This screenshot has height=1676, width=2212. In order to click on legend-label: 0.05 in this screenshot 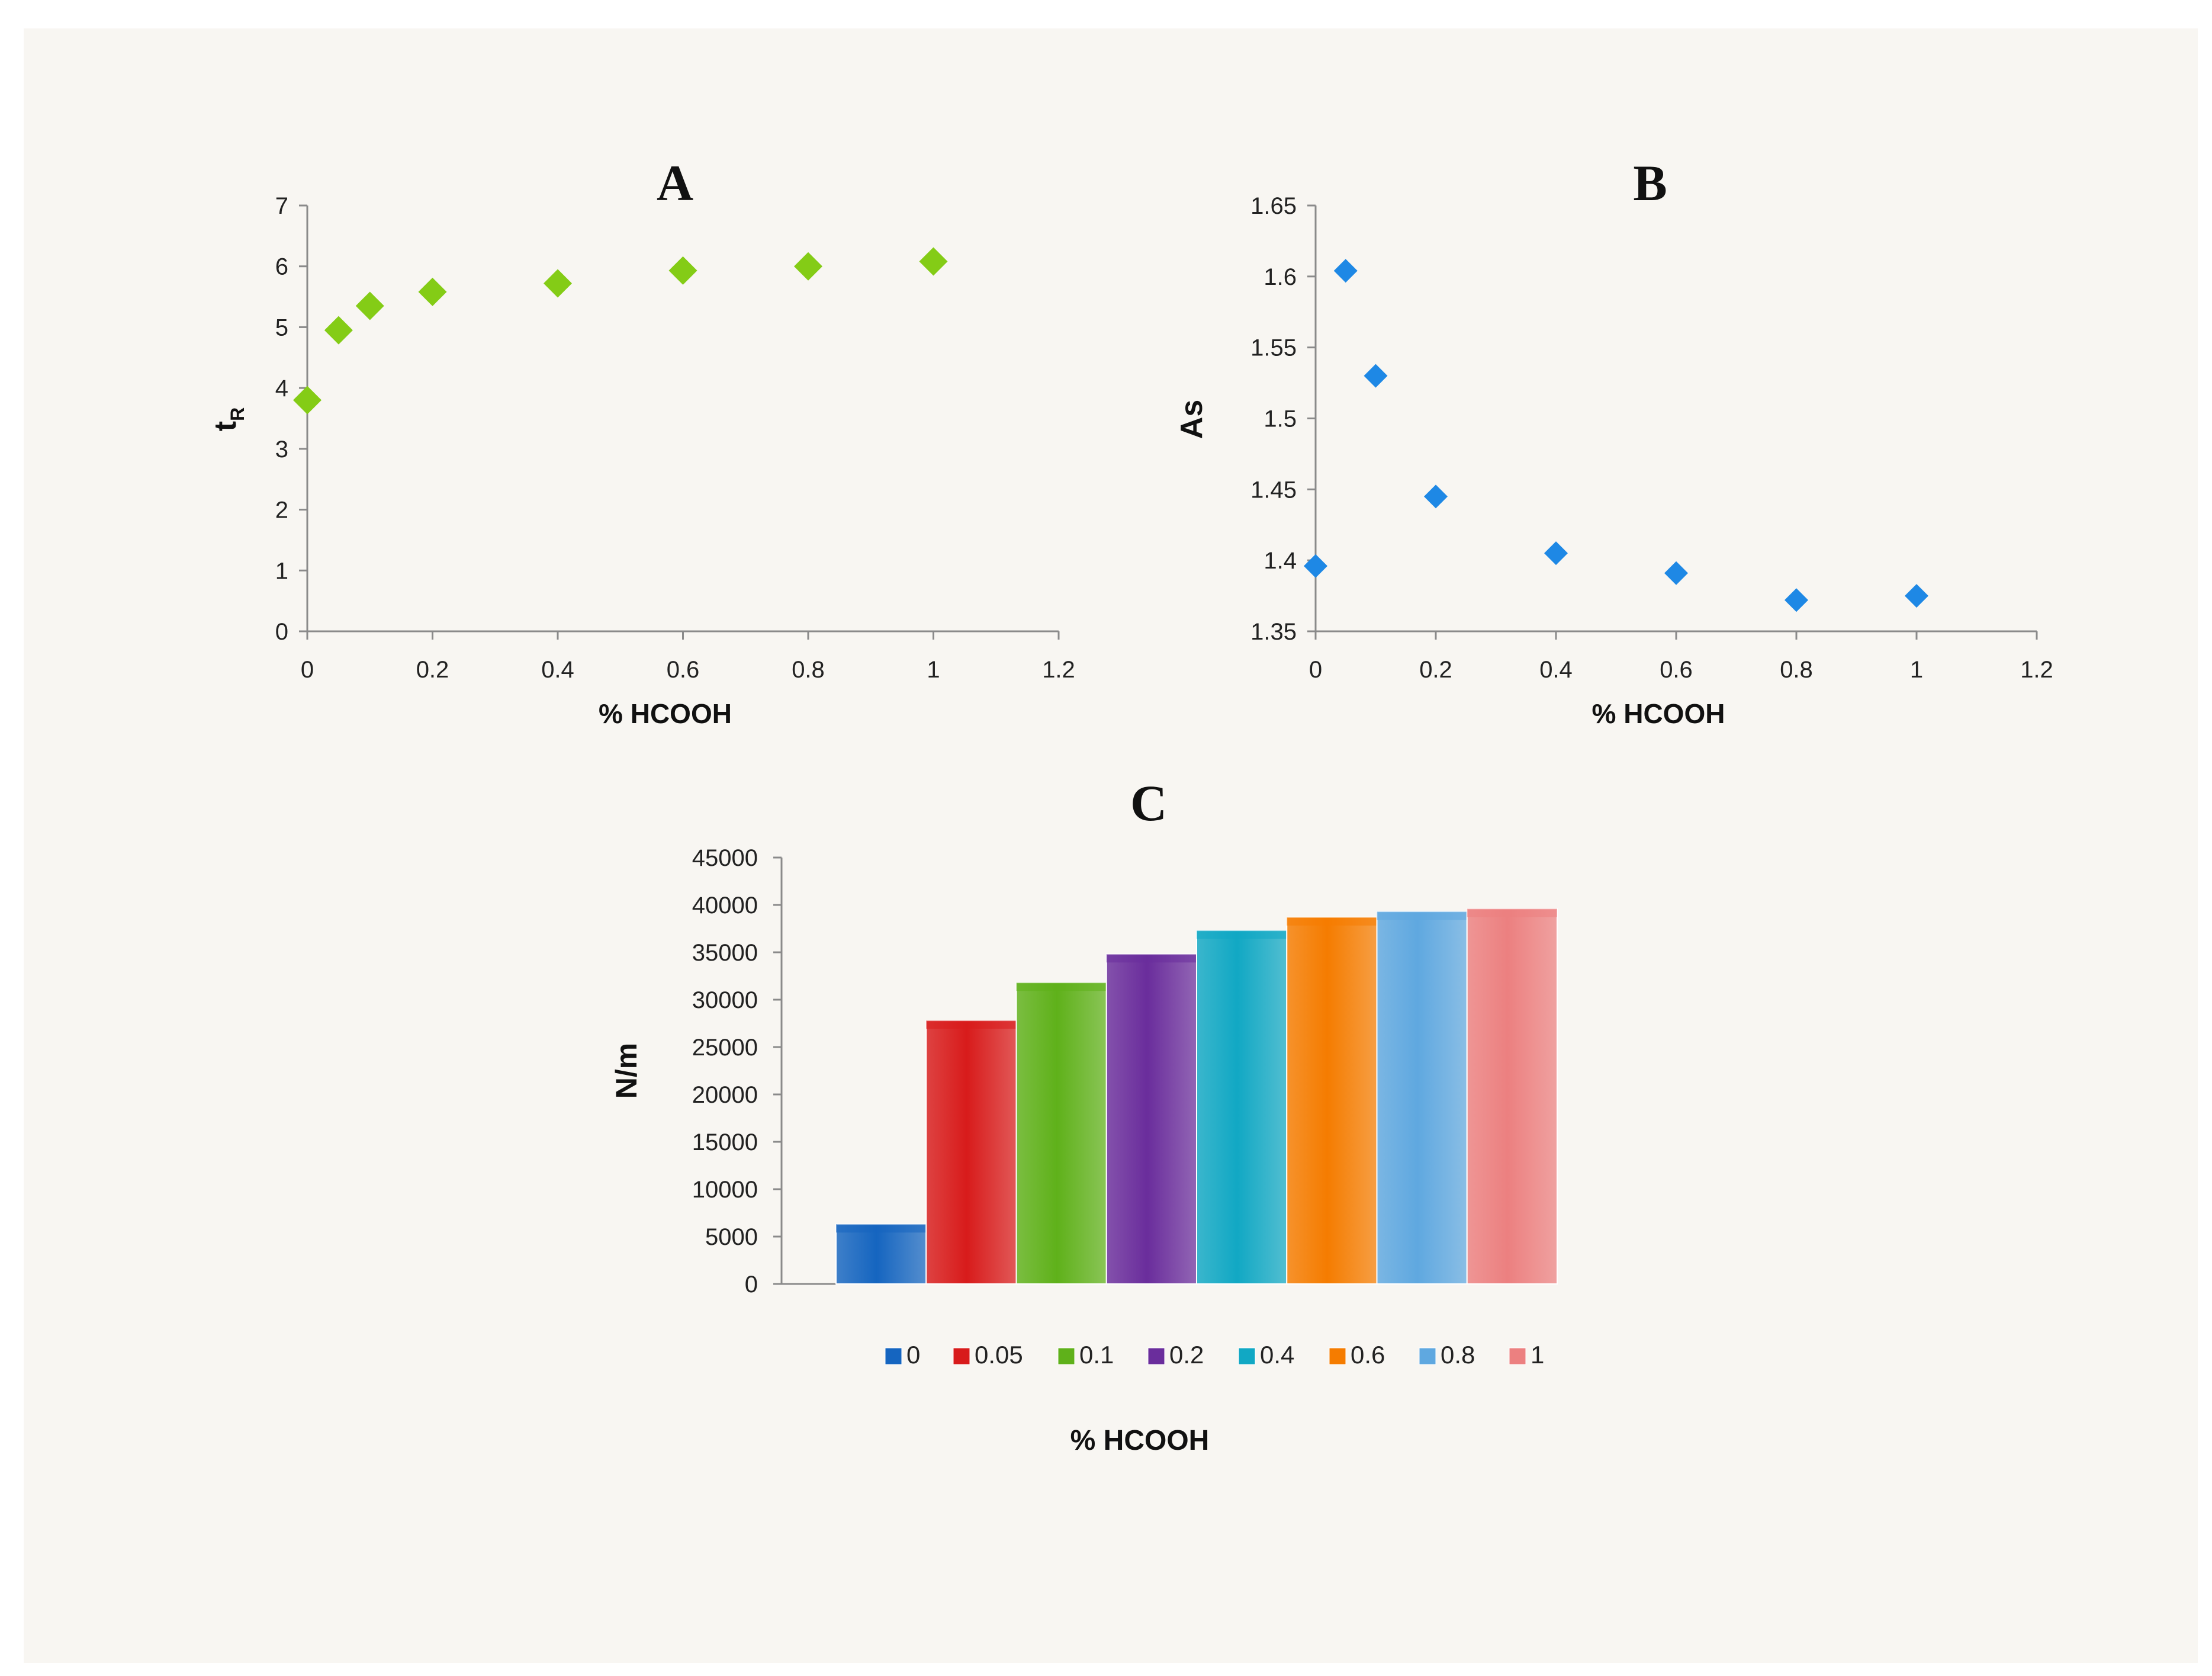, I will do `click(999, 1355)`.